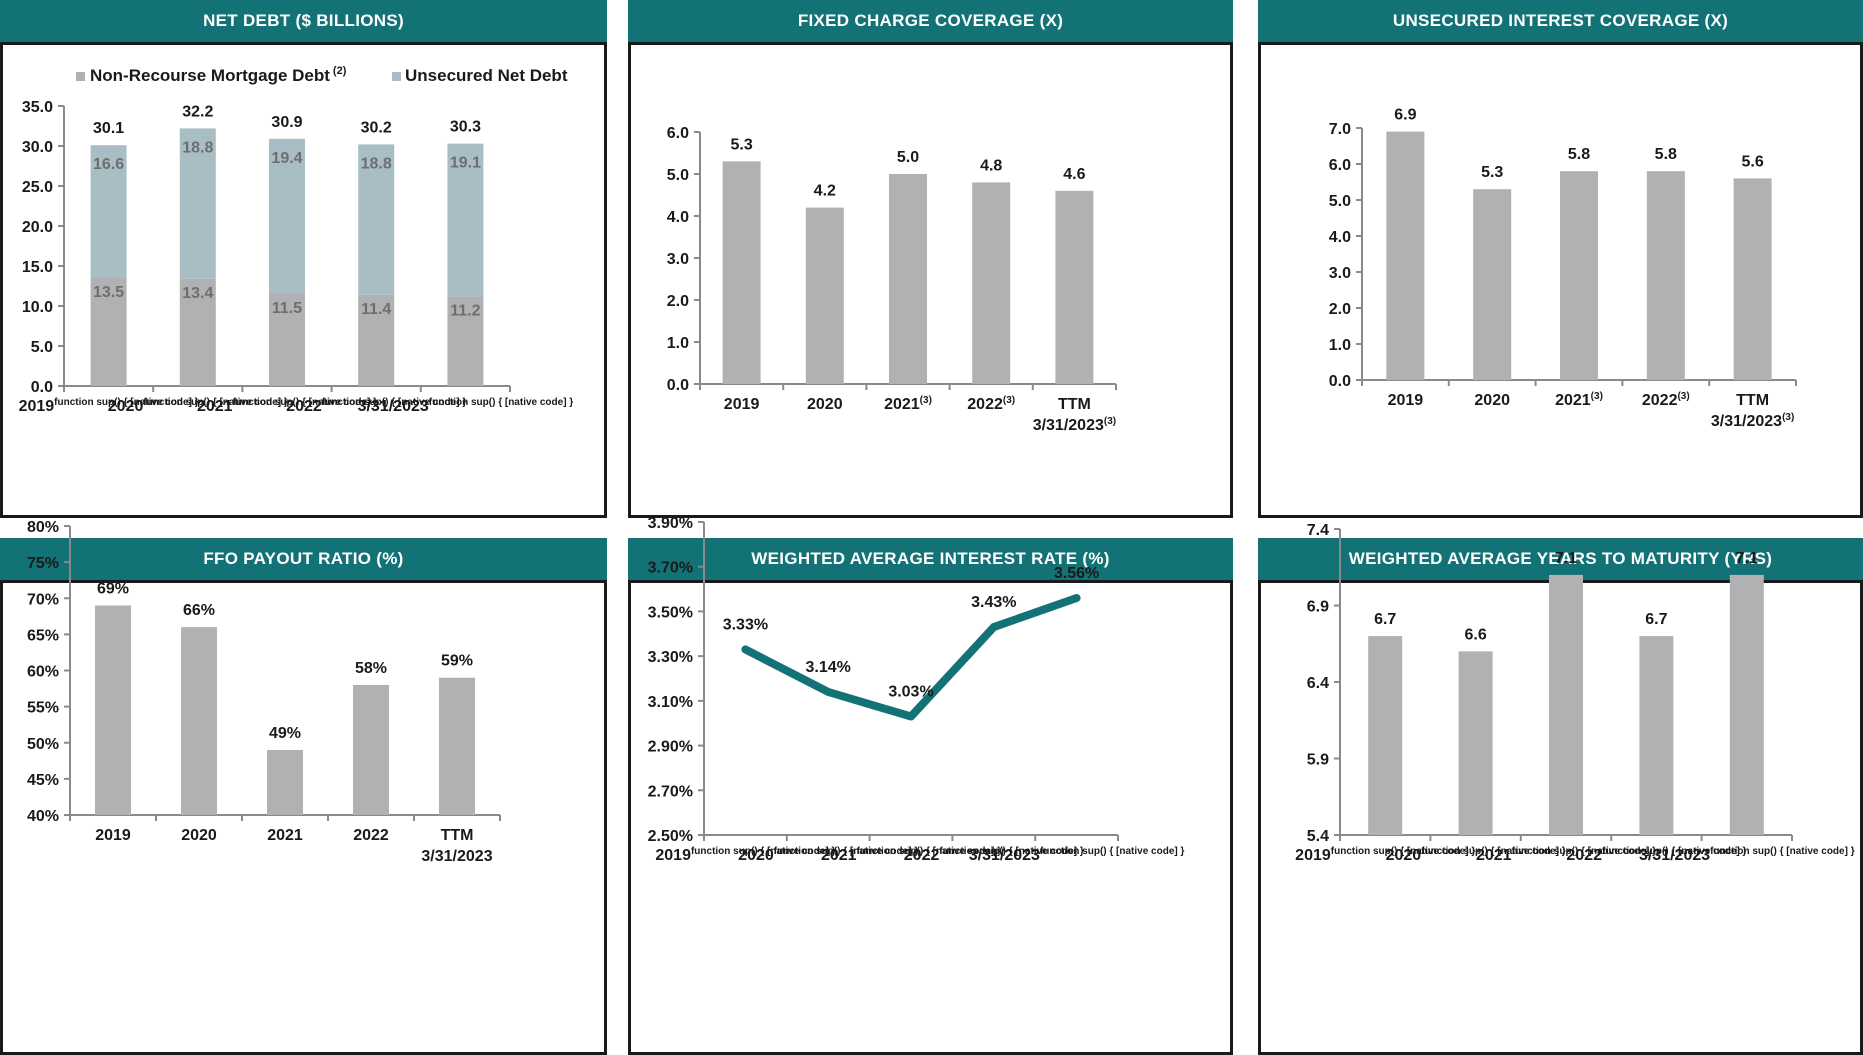 This screenshot has height=1055, width=1863. I want to click on data-label-mortgage: 13.5, so click(108, 292).